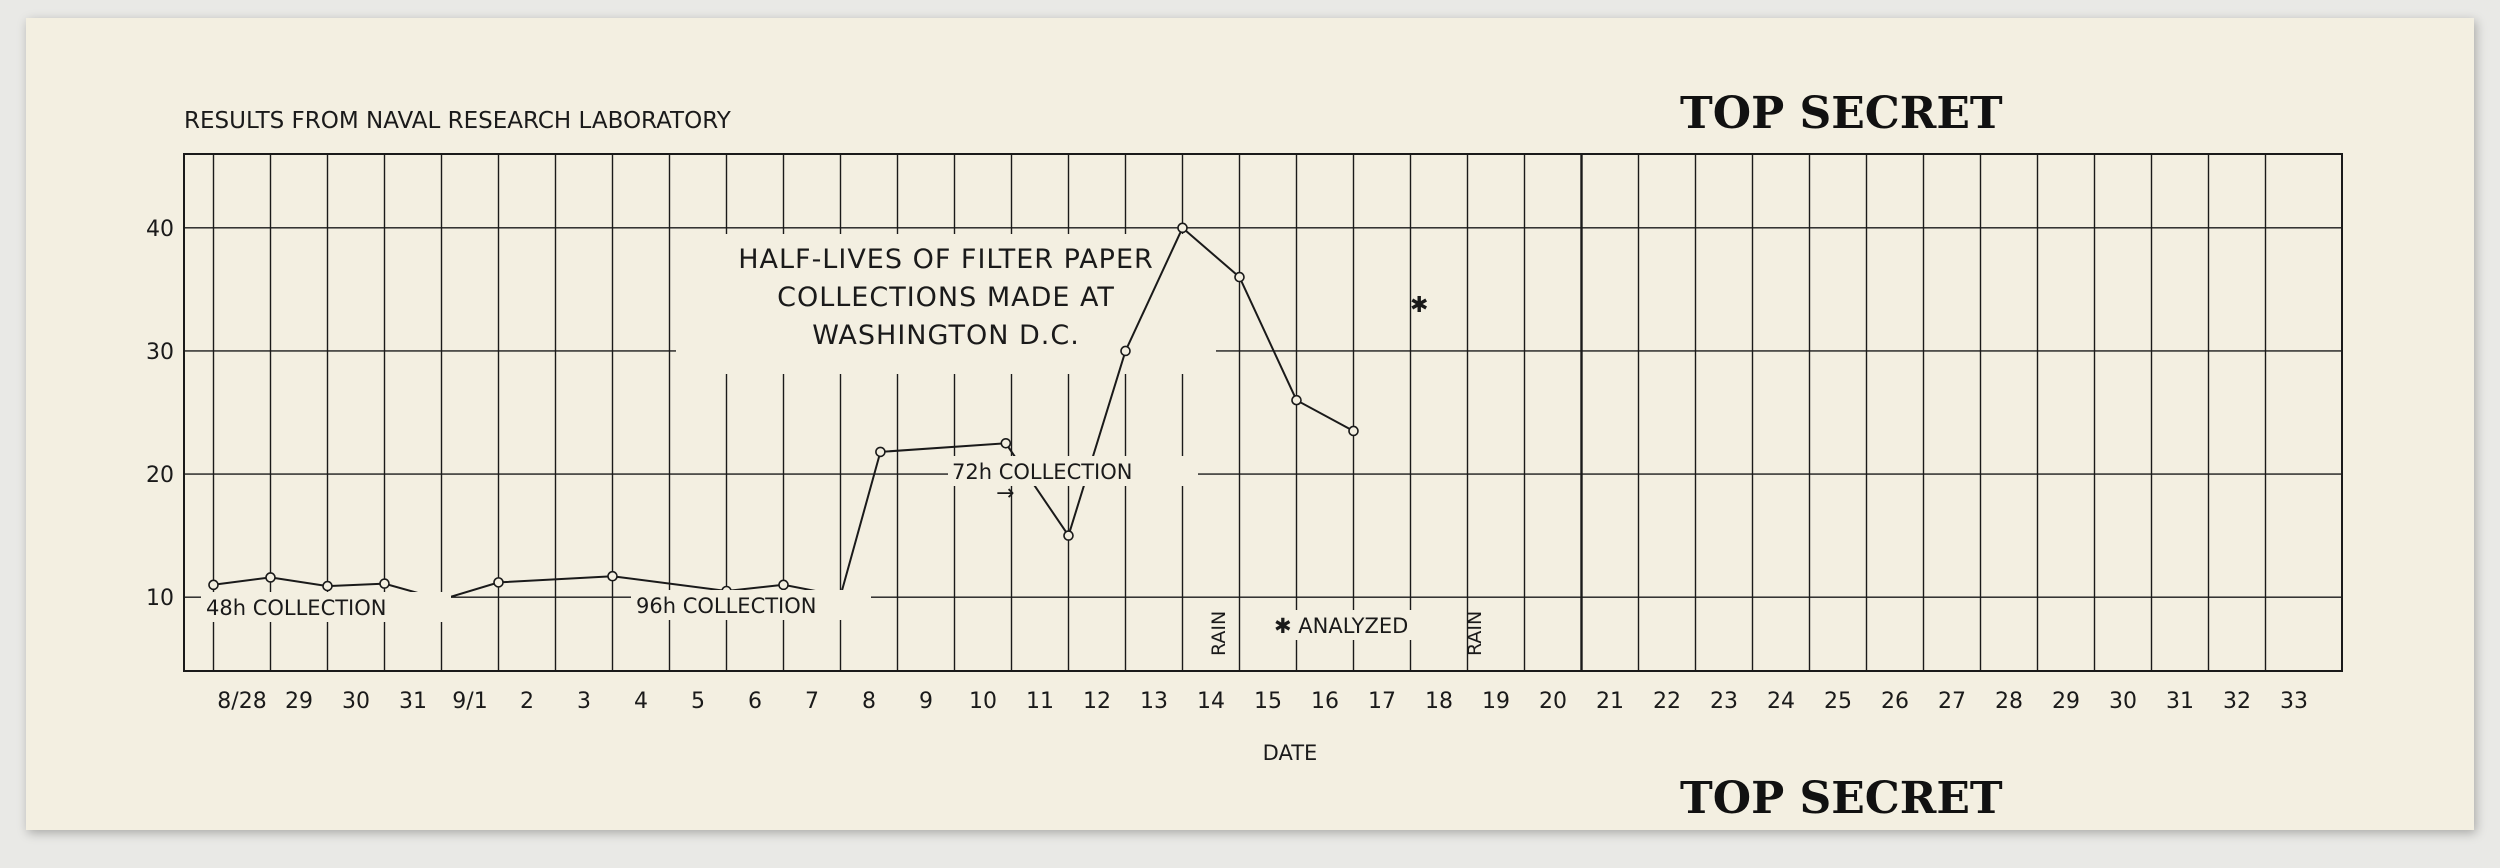 The image size is (2500, 868). Describe the element at coordinates (1268, 701) in the screenshot. I see `x-tick-label: 15` at that location.